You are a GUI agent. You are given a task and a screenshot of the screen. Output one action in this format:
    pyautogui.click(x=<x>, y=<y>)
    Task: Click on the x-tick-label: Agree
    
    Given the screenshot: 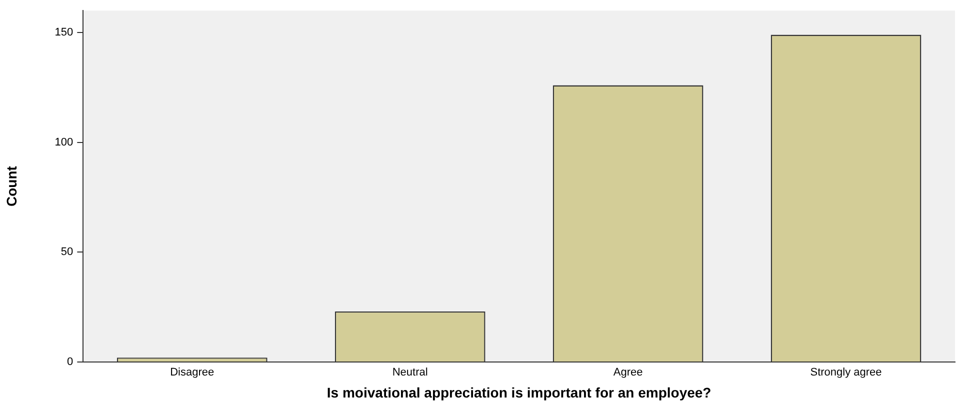 What is the action you would take?
    pyautogui.click(x=628, y=372)
    